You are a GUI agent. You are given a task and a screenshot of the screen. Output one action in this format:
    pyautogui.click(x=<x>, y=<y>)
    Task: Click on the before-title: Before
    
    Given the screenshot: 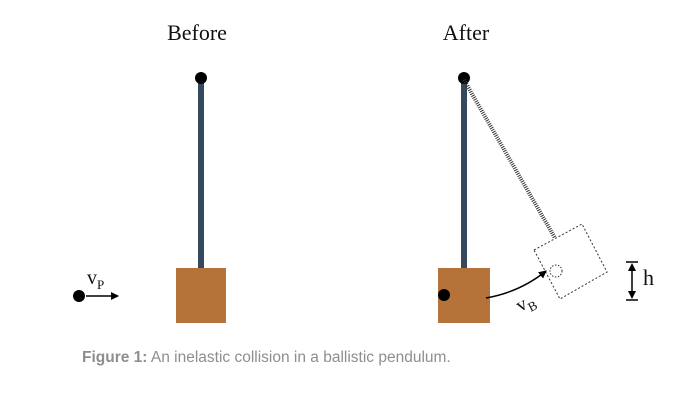 What is the action you would take?
    pyautogui.click(x=197, y=32)
    